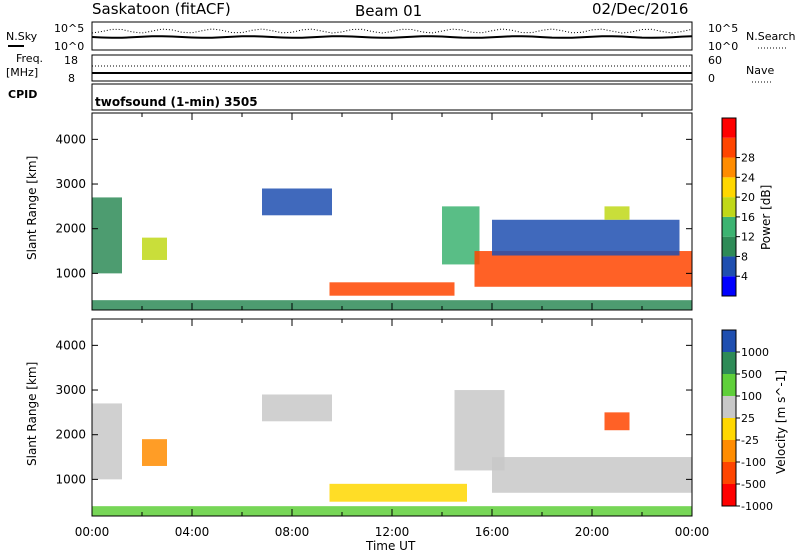 This screenshot has width=800, height=554. What do you see at coordinates (753, 484) in the screenshot?
I see `colorbar-tick-label-6: -500` at bounding box center [753, 484].